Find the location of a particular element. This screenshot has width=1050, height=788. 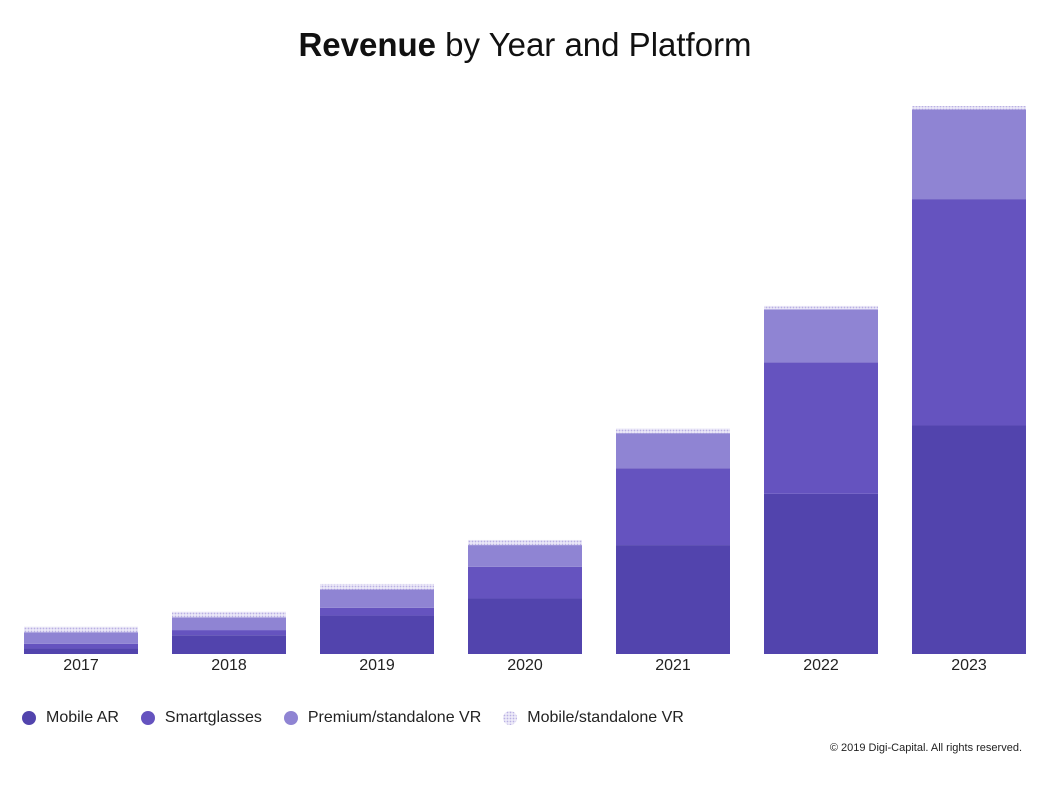

x-tick-label: 2018 is located at coordinates (229, 665).